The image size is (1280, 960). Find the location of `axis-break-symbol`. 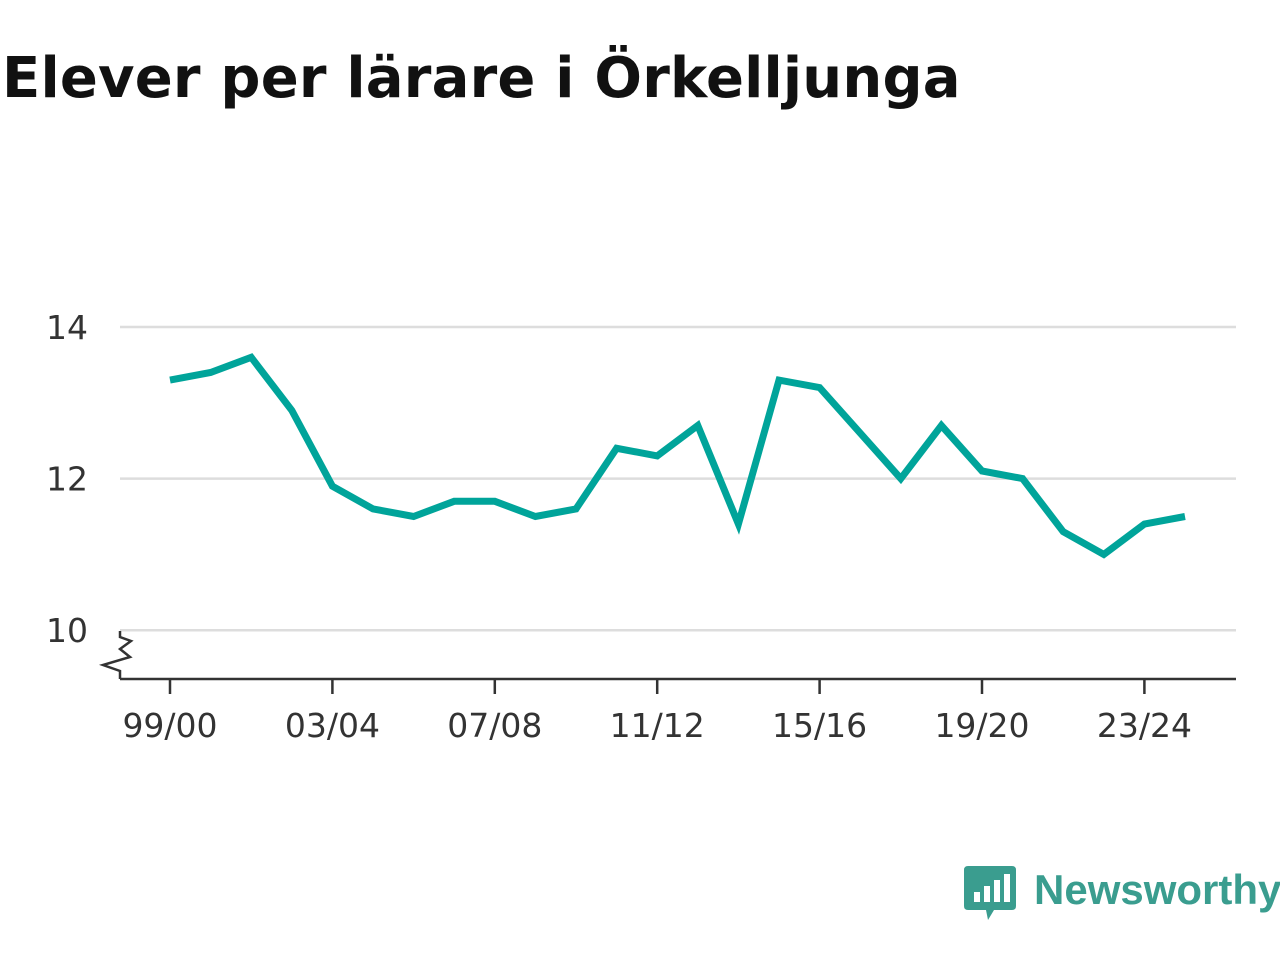

axis-break-symbol is located at coordinates (116, 655).